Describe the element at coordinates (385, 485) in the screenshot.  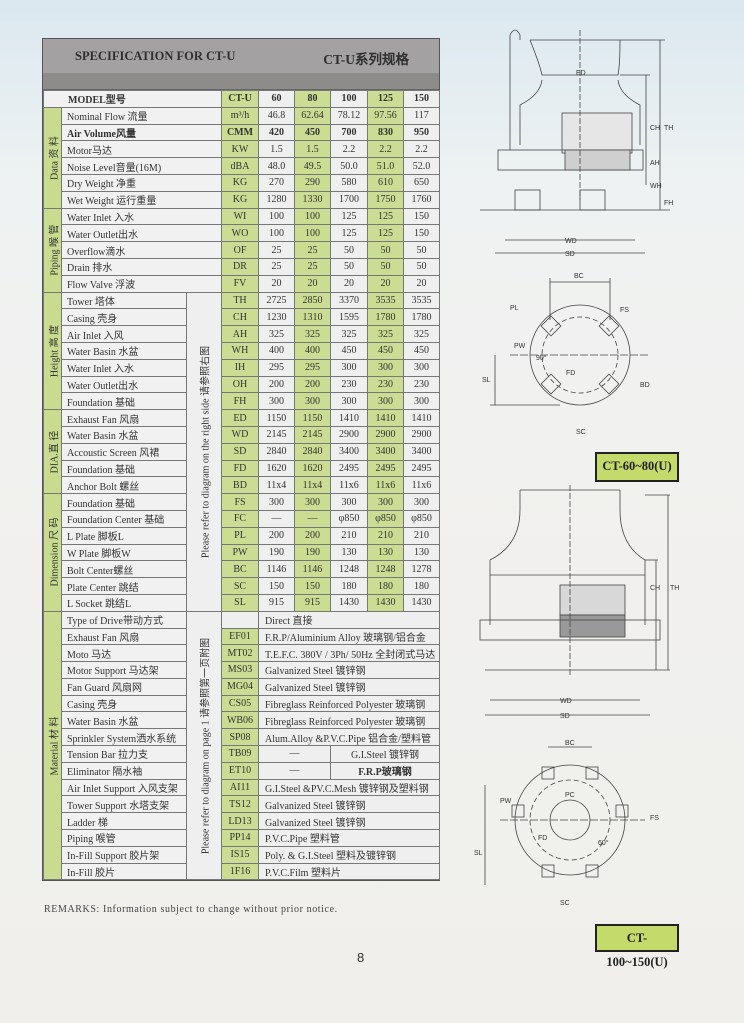
I see `row-value: 11x6` at that location.